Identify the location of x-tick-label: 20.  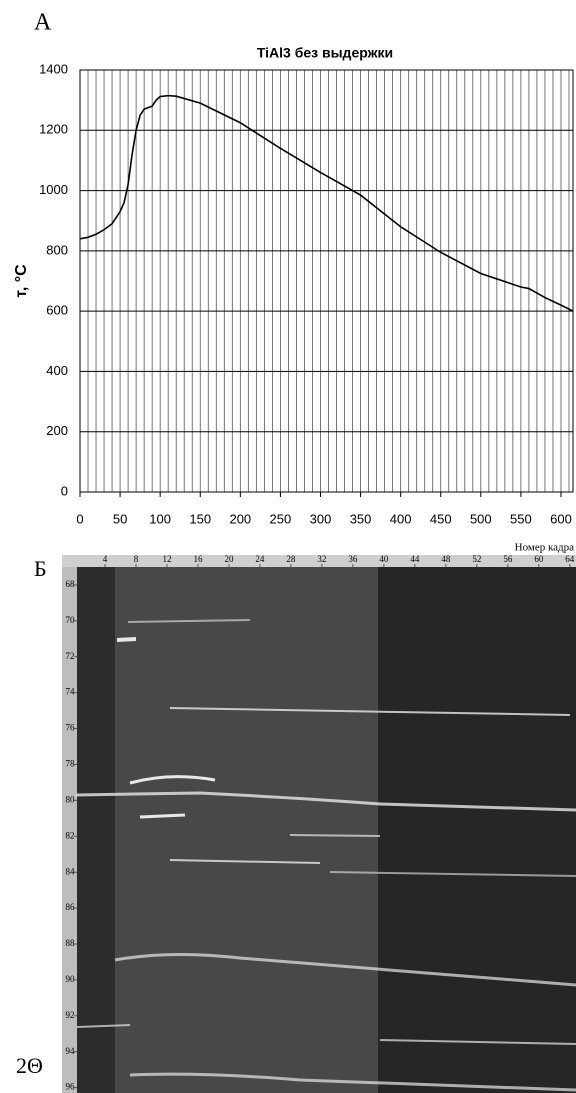
(229, 559).